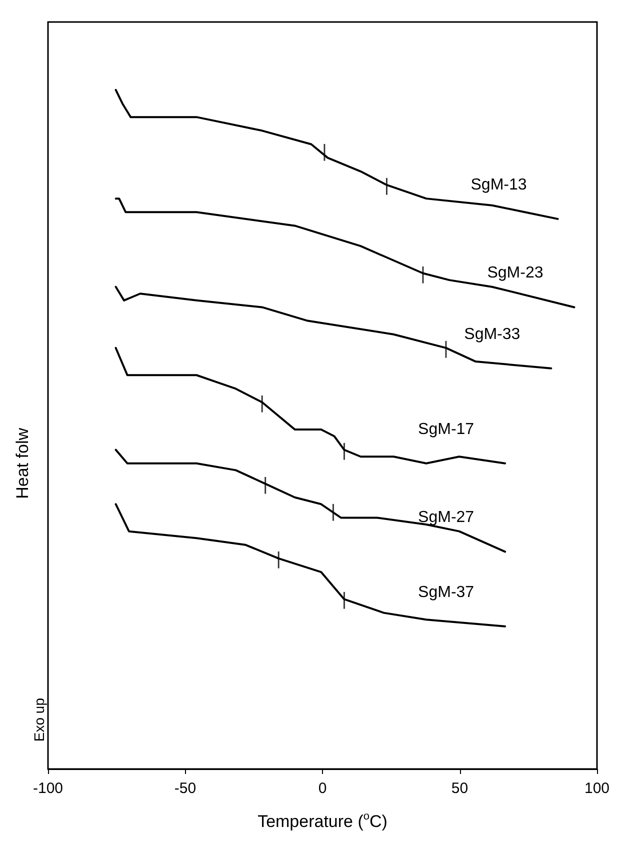 This screenshot has width=628, height=857. What do you see at coordinates (22, 463) in the screenshot?
I see `y-axis-title: Heat folw` at bounding box center [22, 463].